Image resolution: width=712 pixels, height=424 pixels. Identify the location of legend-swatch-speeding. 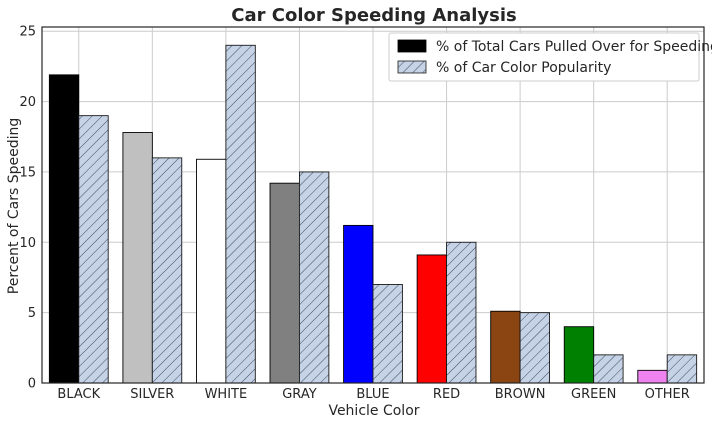
(412, 46).